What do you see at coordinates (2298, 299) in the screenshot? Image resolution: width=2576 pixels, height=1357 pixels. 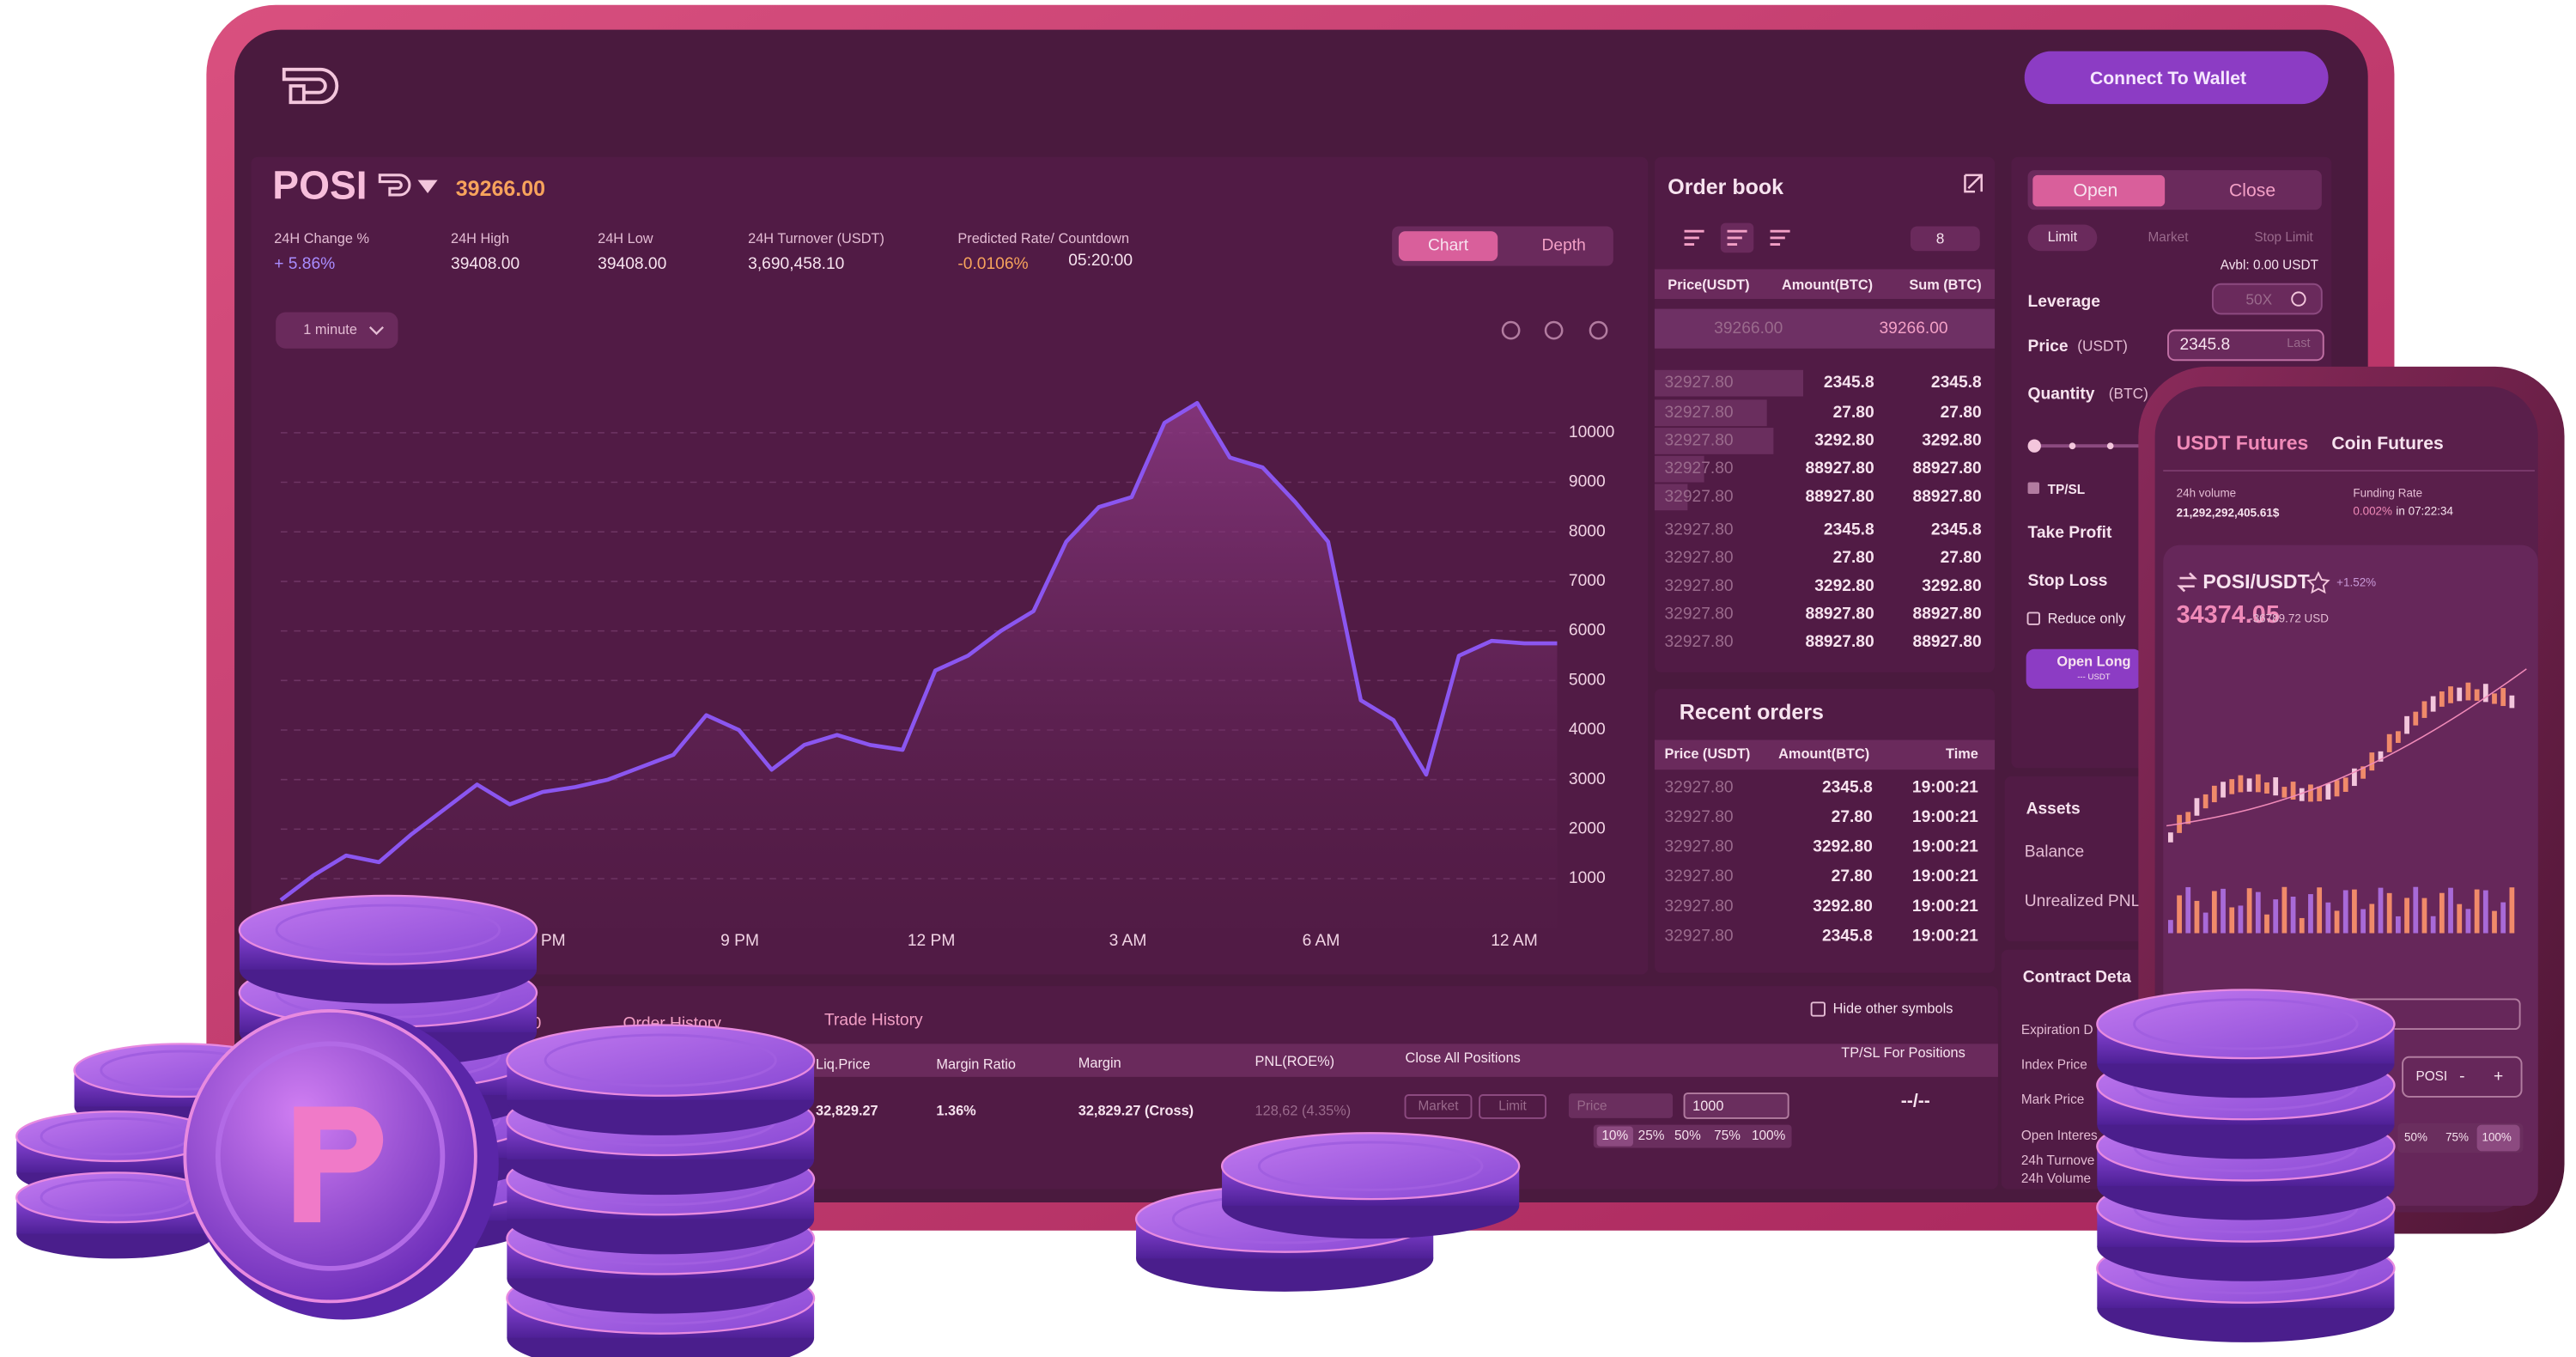 I see `settings-icon` at bounding box center [2298, 299].